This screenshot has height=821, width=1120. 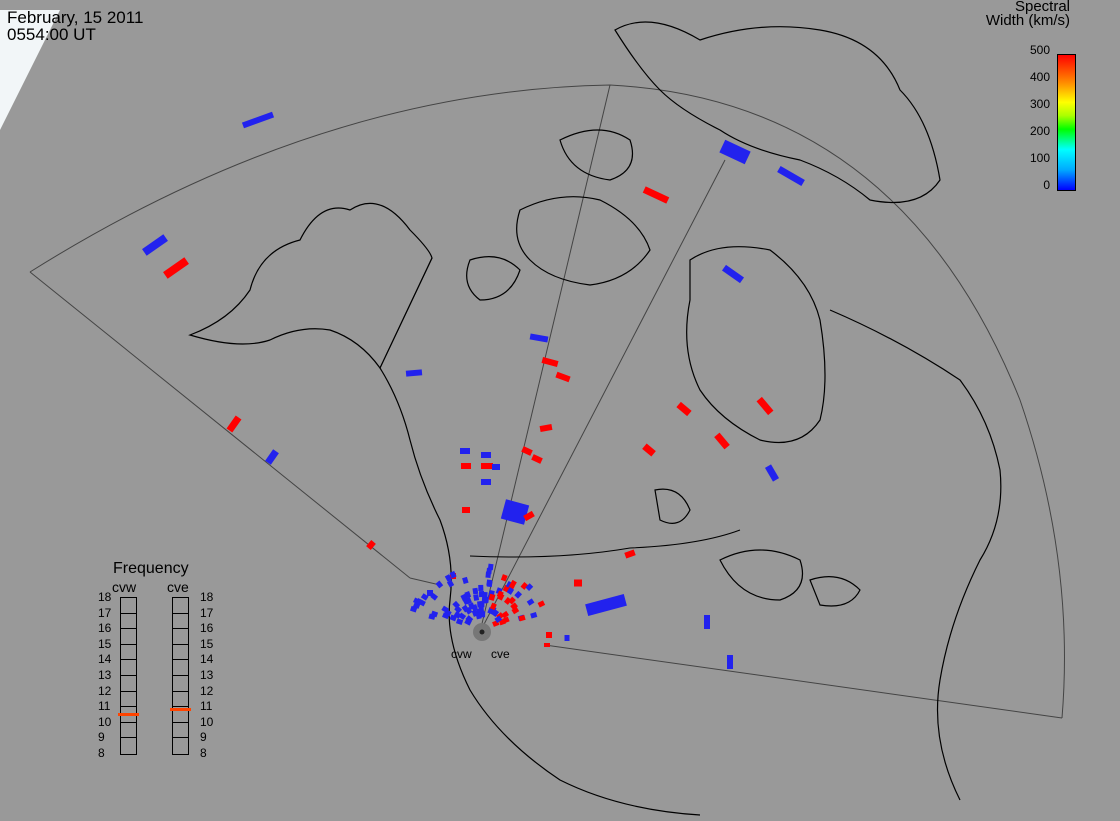 I want to click on frequency-tick: 14, so click(x=105, y=659).